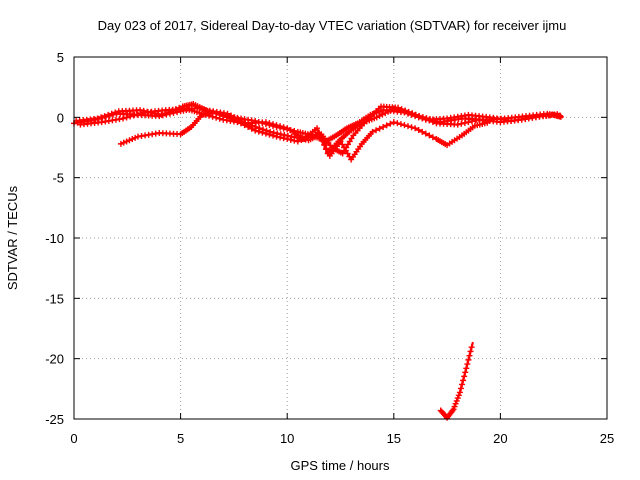  I want to click on x-tick-label: 20, so click(500, 438).